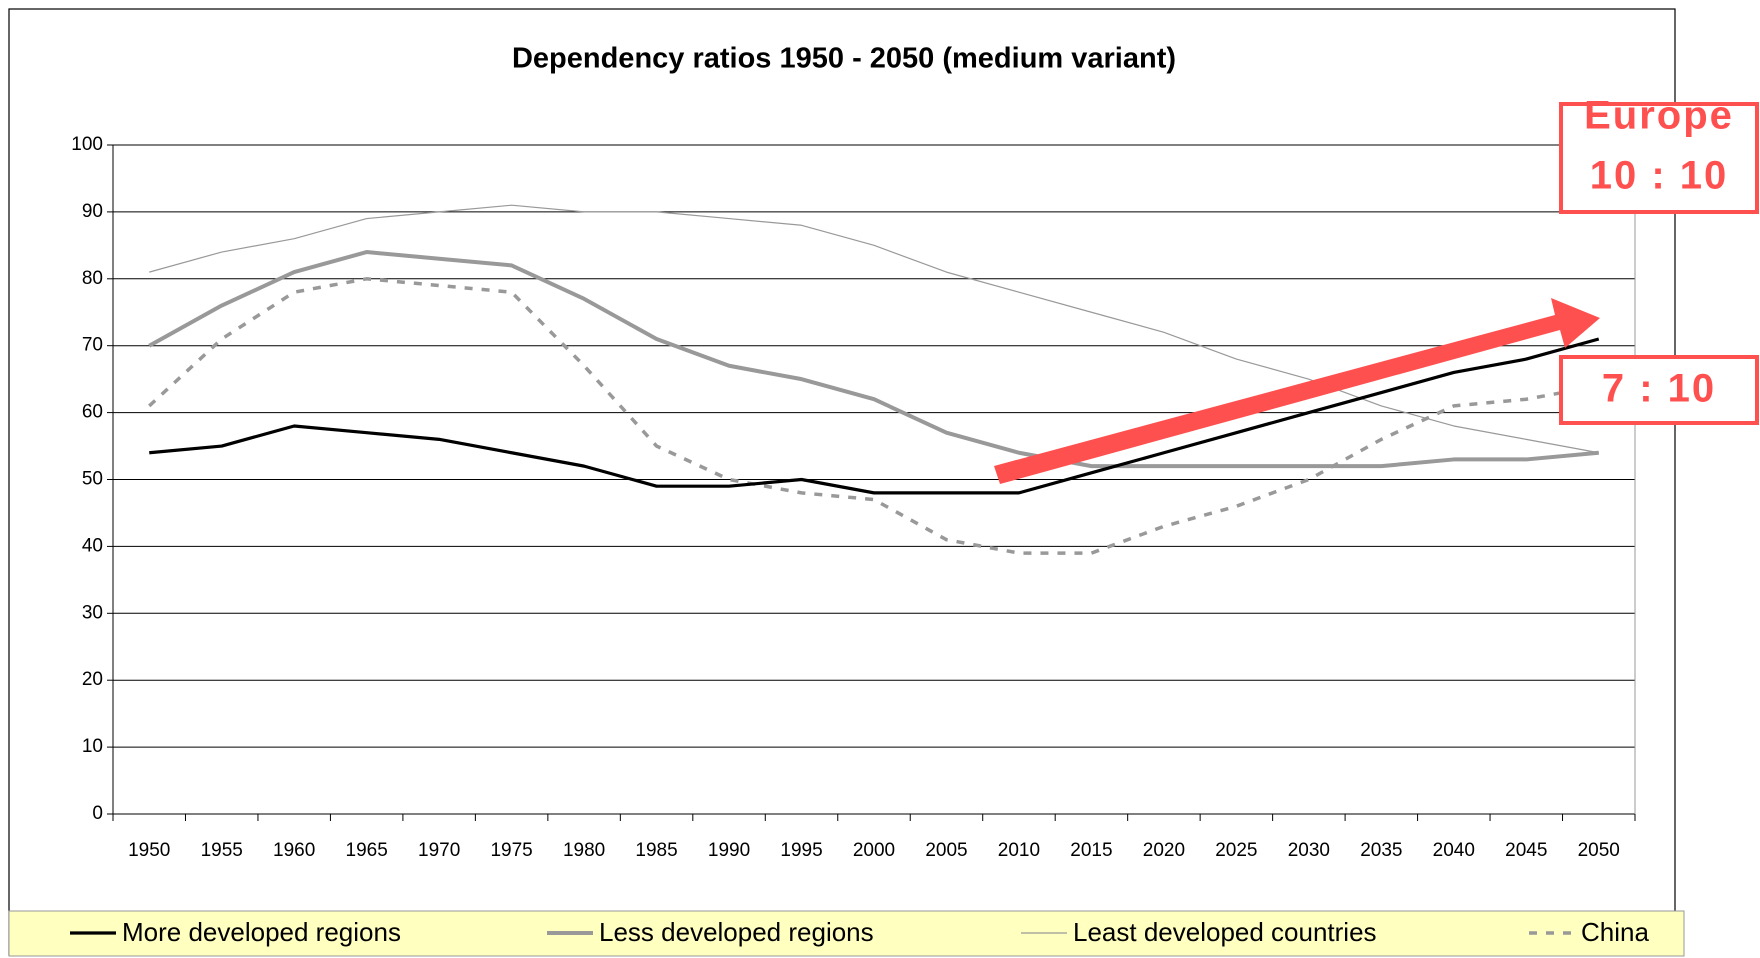 Image resolution: width=1760 pixels, height=958 pixels. Describe the element at coordinates (92, 211) in the screenshot. I see `y-tick-label: 90` at that location.